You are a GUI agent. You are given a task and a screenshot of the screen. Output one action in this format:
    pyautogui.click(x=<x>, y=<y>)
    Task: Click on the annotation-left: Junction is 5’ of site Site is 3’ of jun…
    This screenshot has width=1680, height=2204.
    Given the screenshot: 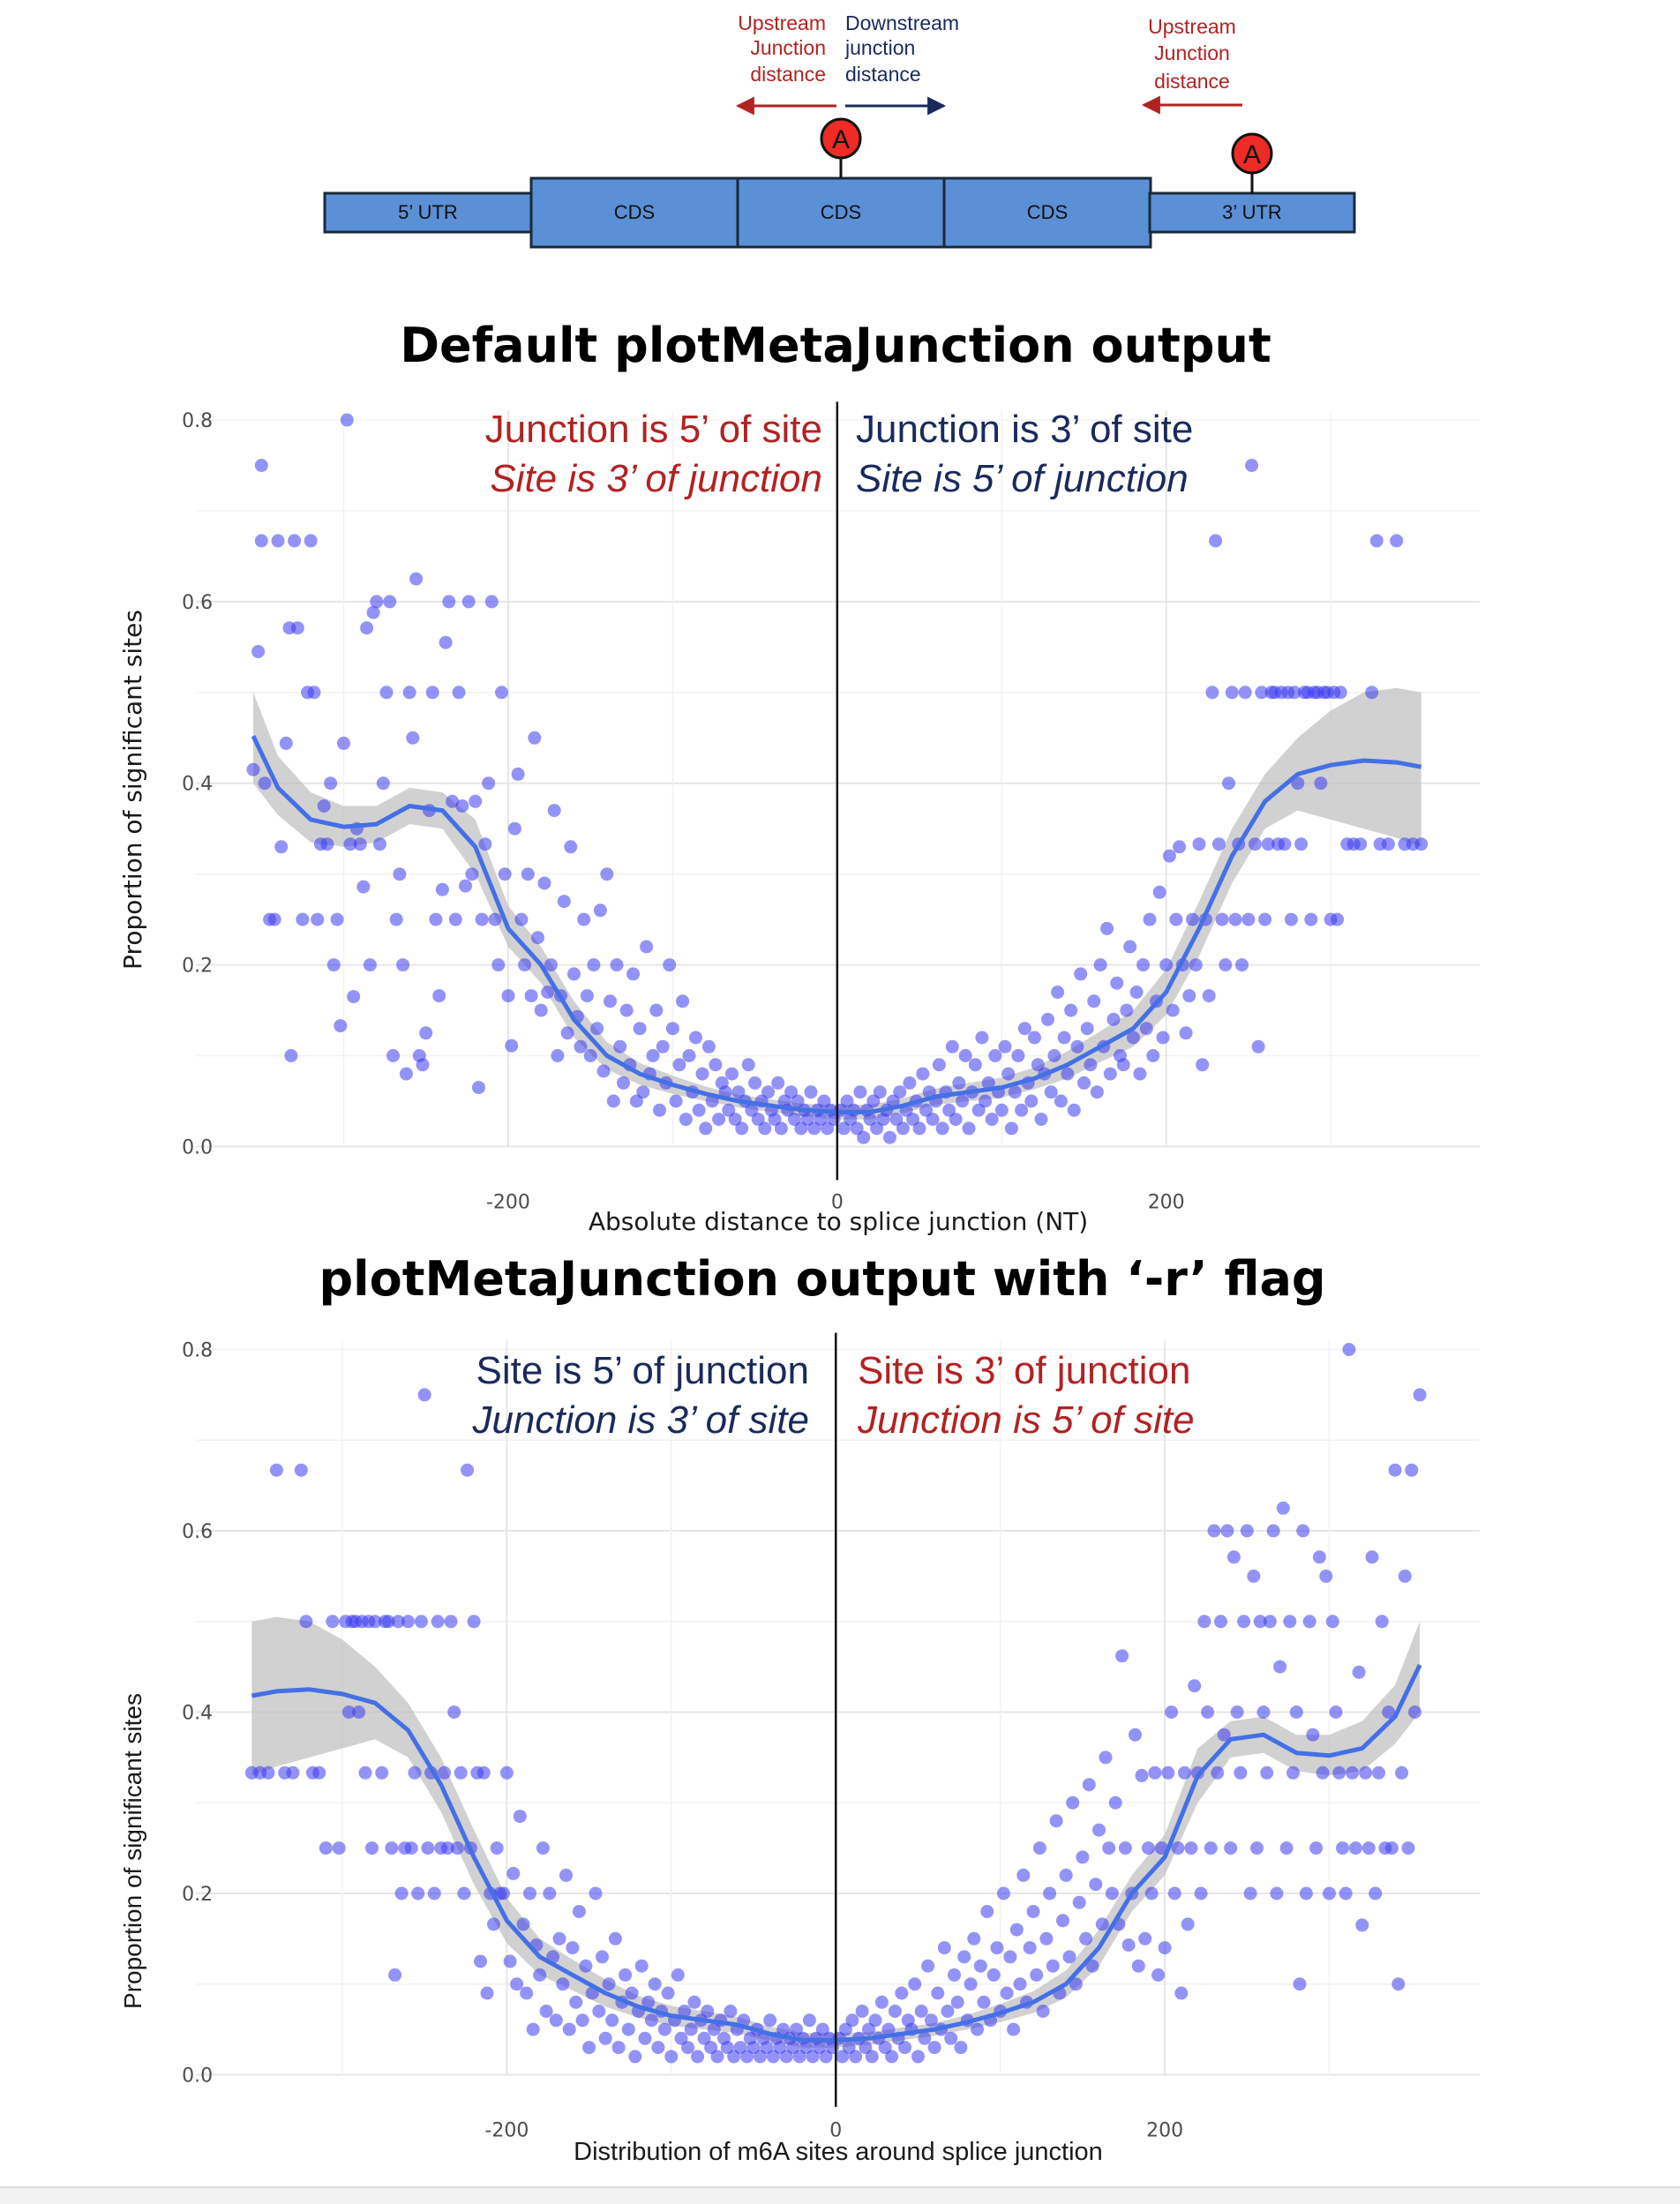 What is the action you would take?
    pyautogui.click(x=653, y=454)
    